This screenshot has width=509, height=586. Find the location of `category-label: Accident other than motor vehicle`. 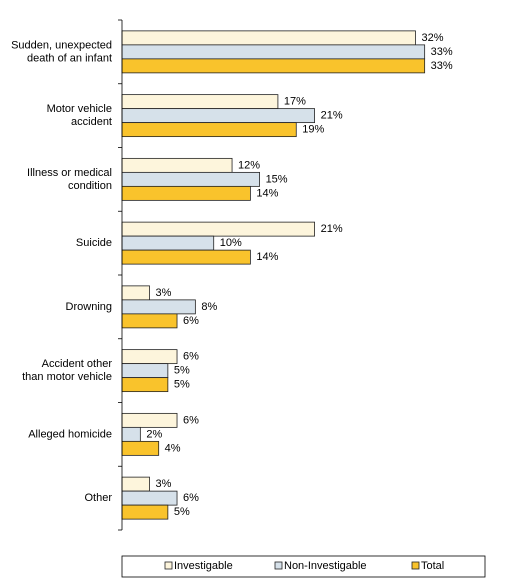

category-label: Accident other than motor vehicle is located at coordinates (67, 370).